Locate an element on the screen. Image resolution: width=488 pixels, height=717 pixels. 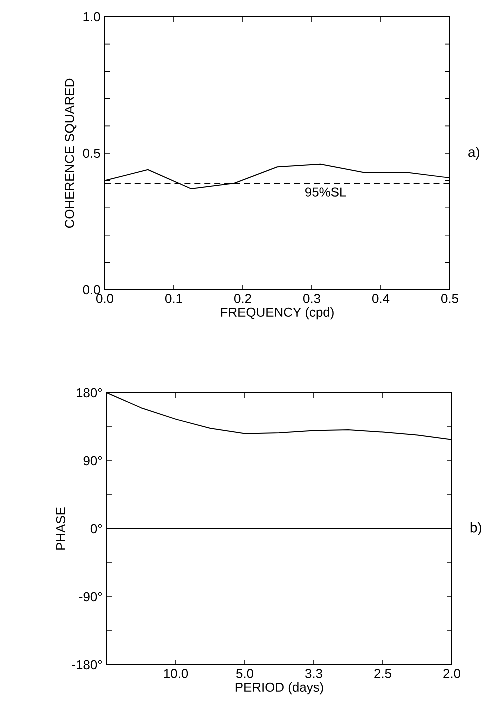
y-tick-label: 180° is located at coordinates (89, 393).